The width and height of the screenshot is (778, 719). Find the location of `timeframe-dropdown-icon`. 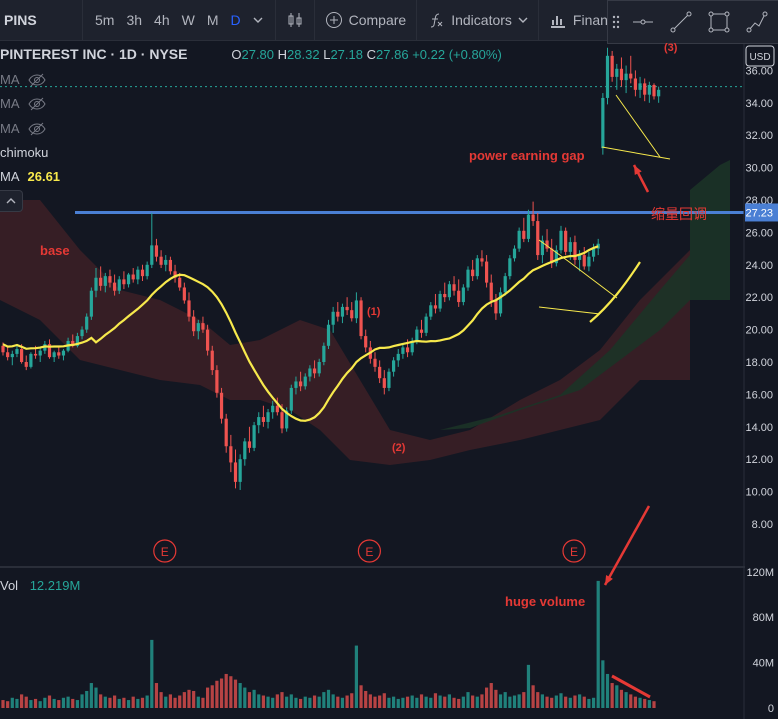

timeframe-dropdown-icon is located at coordinates (258, 20).